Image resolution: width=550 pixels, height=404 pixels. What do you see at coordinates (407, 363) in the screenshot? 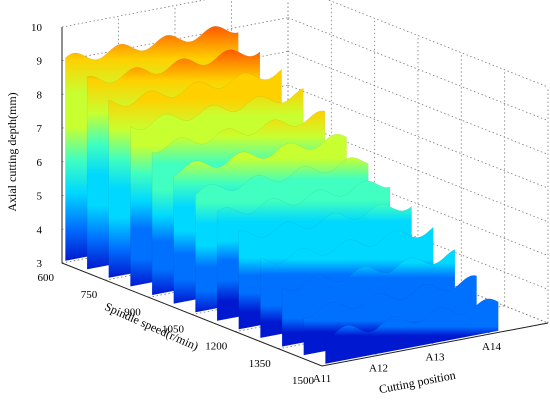
I see `x-axis-ticks: A11A12A13A14A15` at bounding box center [407, 363].